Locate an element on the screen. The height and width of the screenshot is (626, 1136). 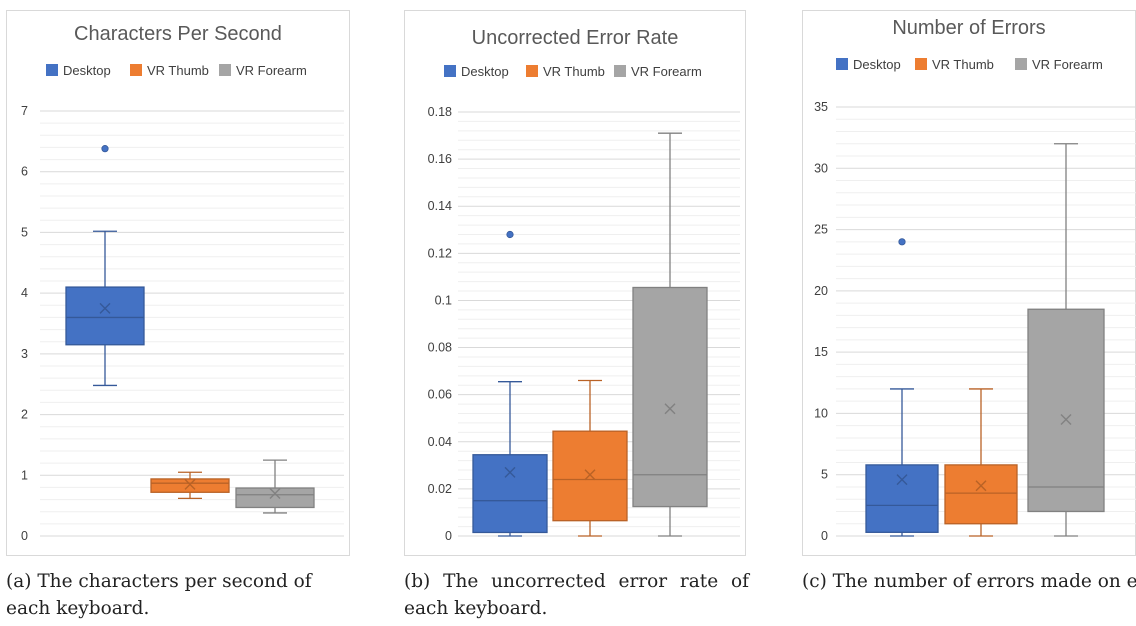
chart-title: Uncorrected Error Rate is located at coordinates (575, 38).